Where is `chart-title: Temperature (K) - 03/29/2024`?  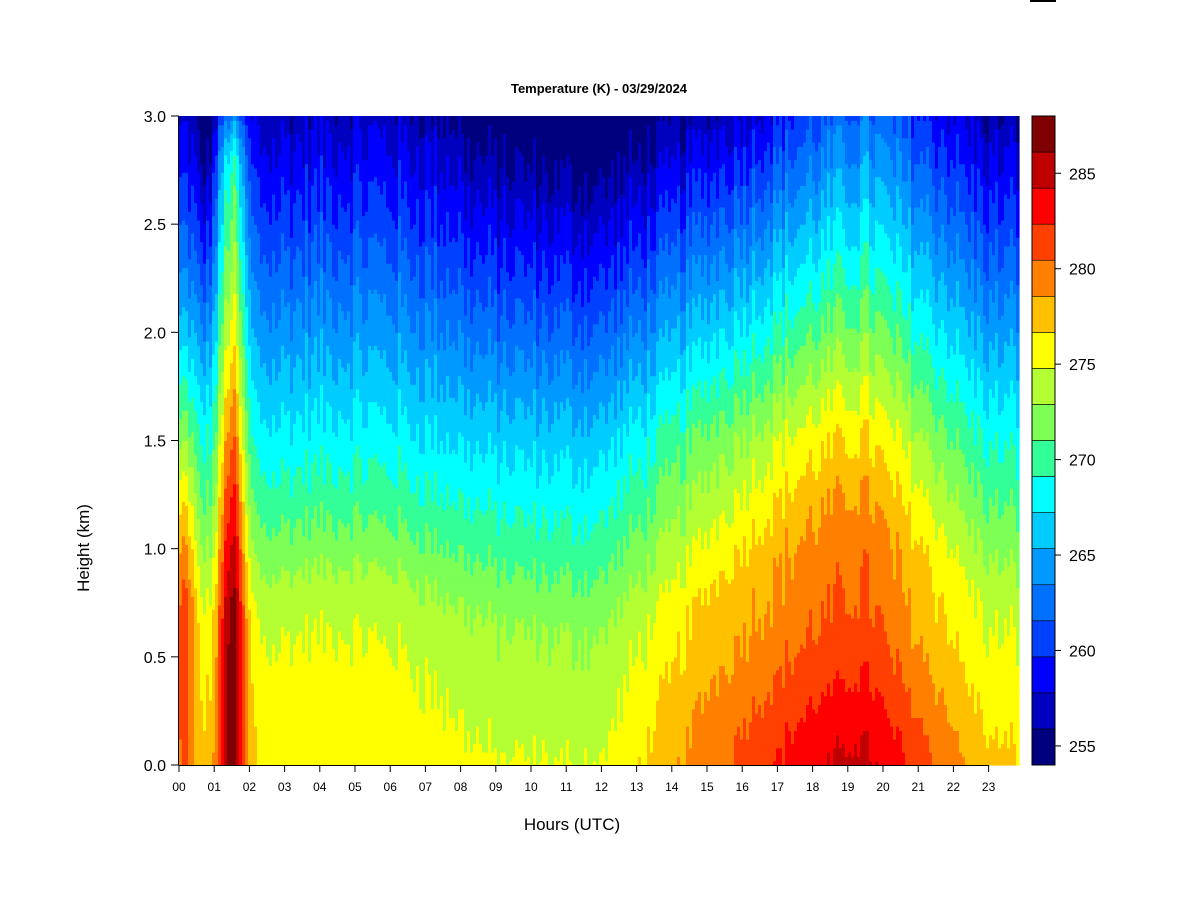
chart-title: Temperature (K) - 03/29/2024 is located at coordinates (599, 88).